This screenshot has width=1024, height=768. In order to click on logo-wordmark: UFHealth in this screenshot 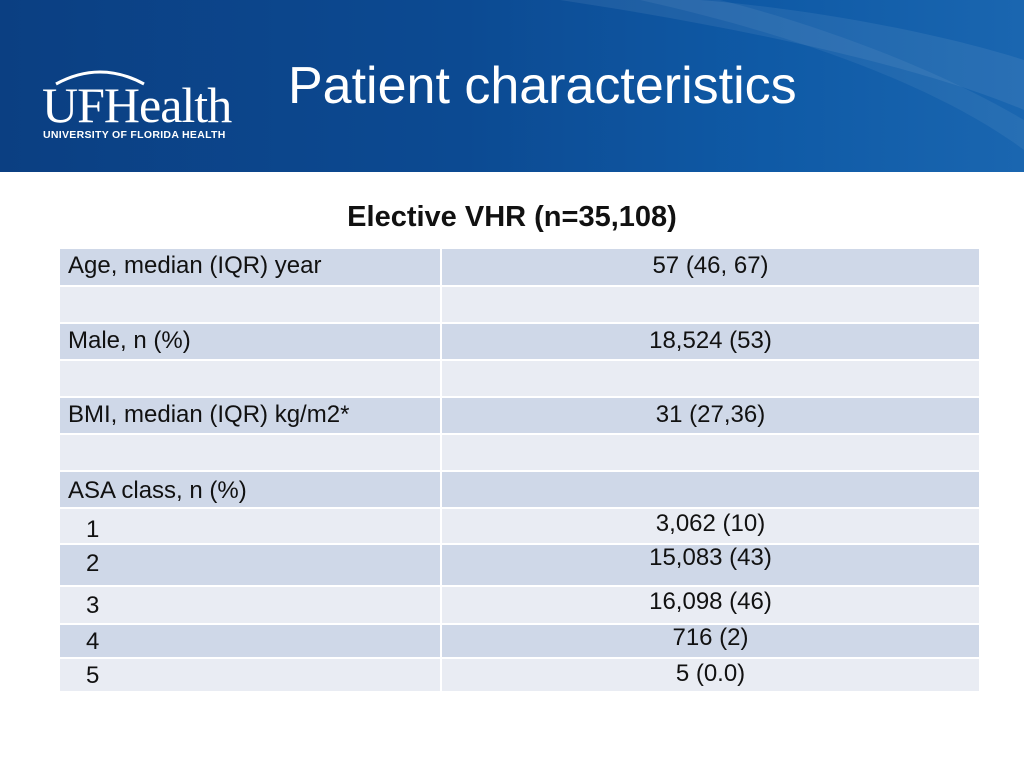, I will do `click(137, 105)`.